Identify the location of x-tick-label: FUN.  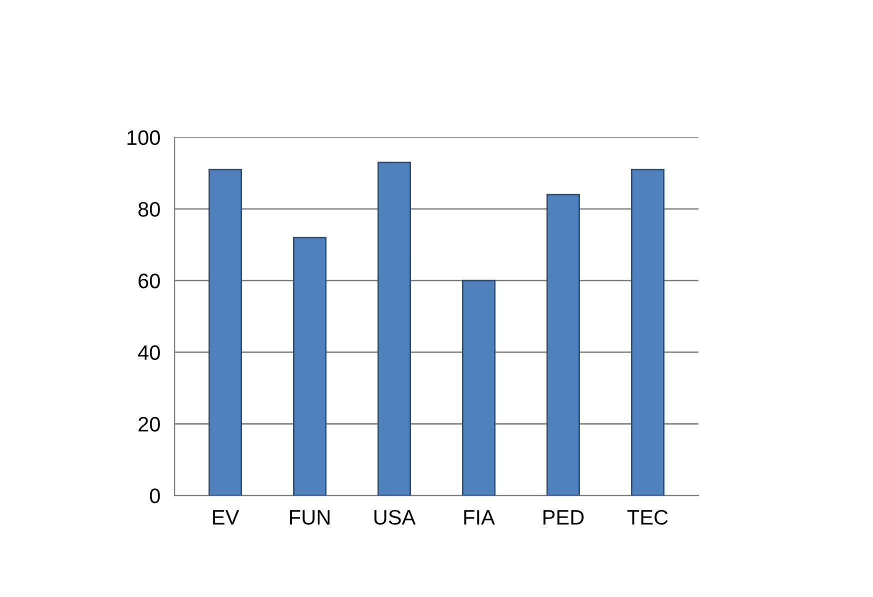
(310, 517).